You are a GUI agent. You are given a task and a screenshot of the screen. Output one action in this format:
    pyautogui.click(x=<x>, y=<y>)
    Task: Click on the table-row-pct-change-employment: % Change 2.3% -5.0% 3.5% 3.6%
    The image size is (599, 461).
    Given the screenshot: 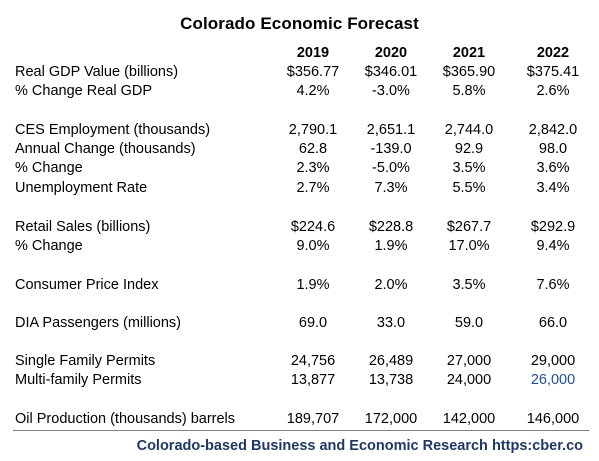 What is the action you would take?
    pyautogui.click(x=299, y=170)
    